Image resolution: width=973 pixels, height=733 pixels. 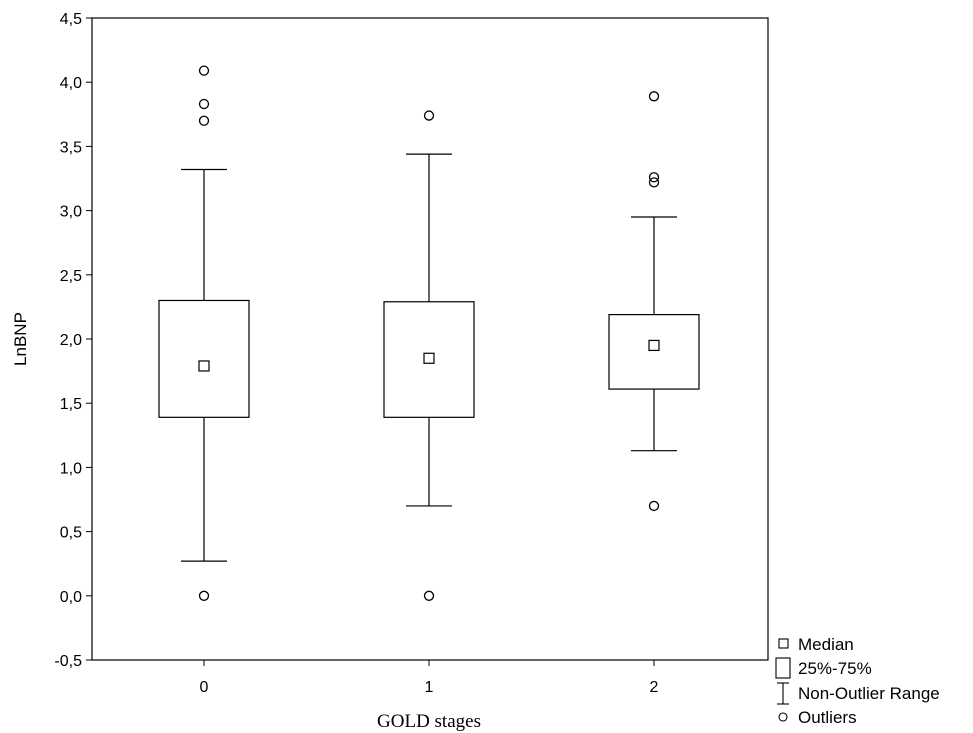 What do you see at coordinates (429, 687) in the screenshot?
I see `x-tick-label: 1` at bounding box center [429, 687].